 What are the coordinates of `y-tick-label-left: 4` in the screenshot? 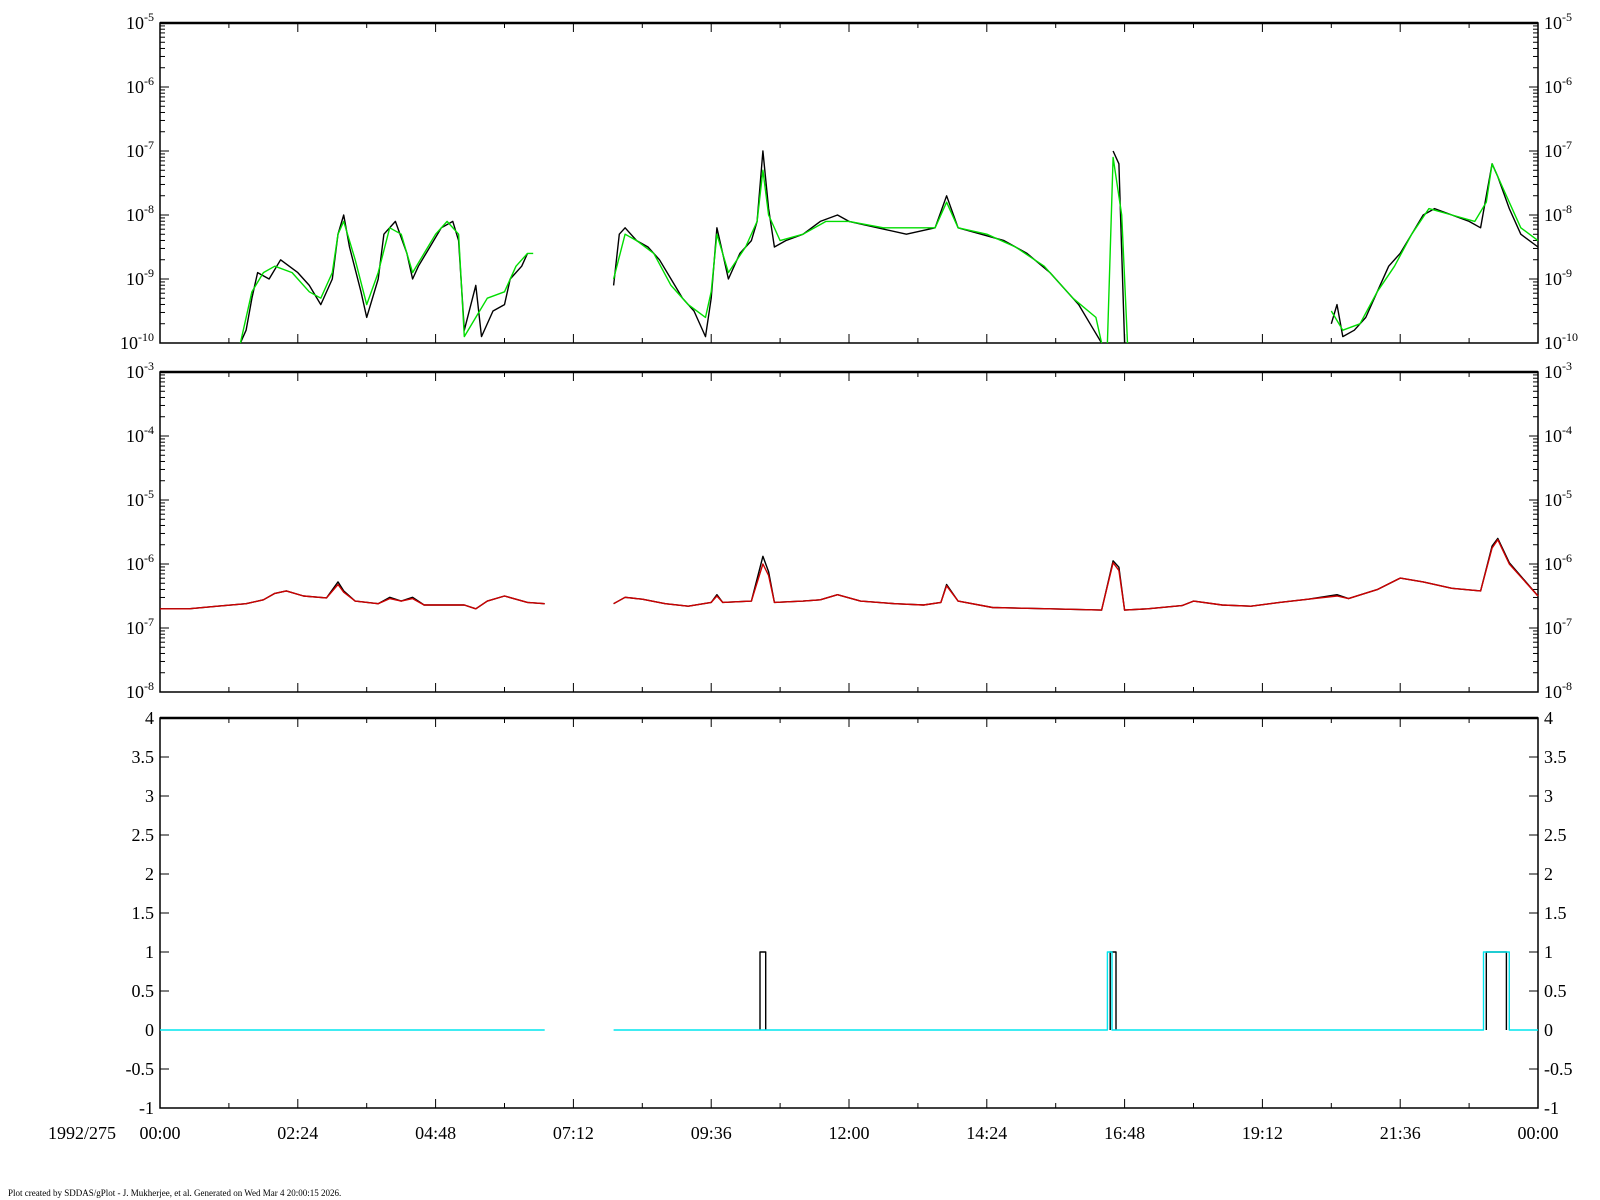 It's located at (149, 718).